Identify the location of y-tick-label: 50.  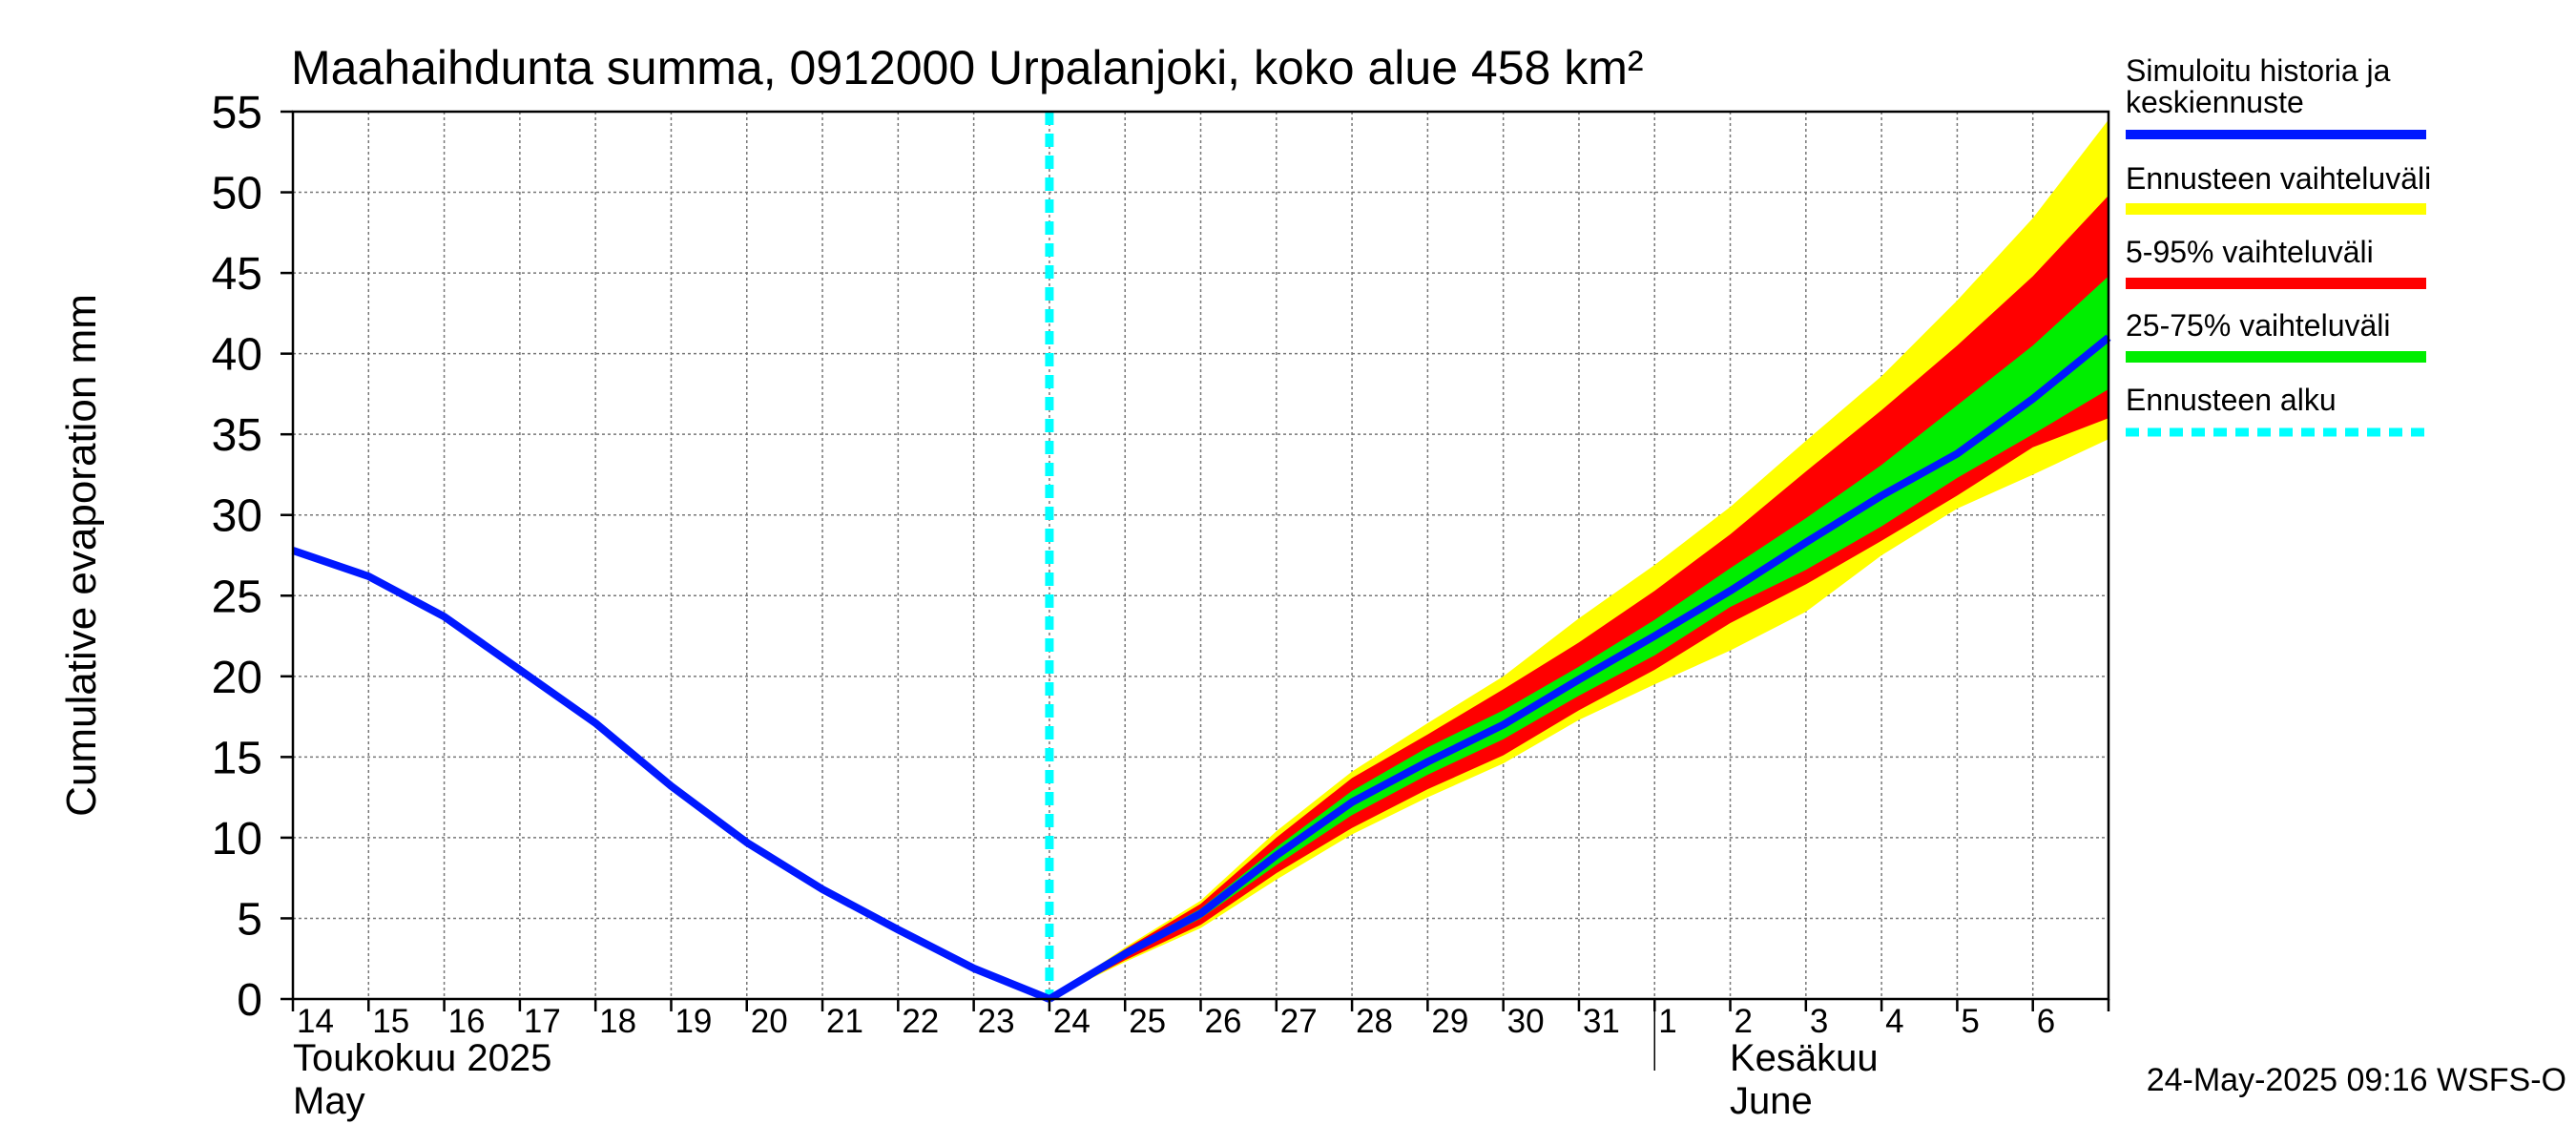
(237, 194).